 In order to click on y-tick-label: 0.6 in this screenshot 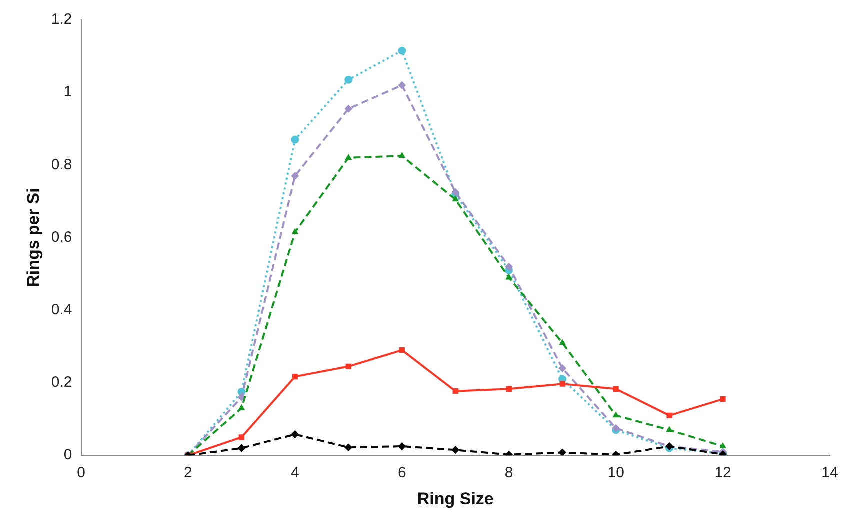, I will do `click(61, 237)`.